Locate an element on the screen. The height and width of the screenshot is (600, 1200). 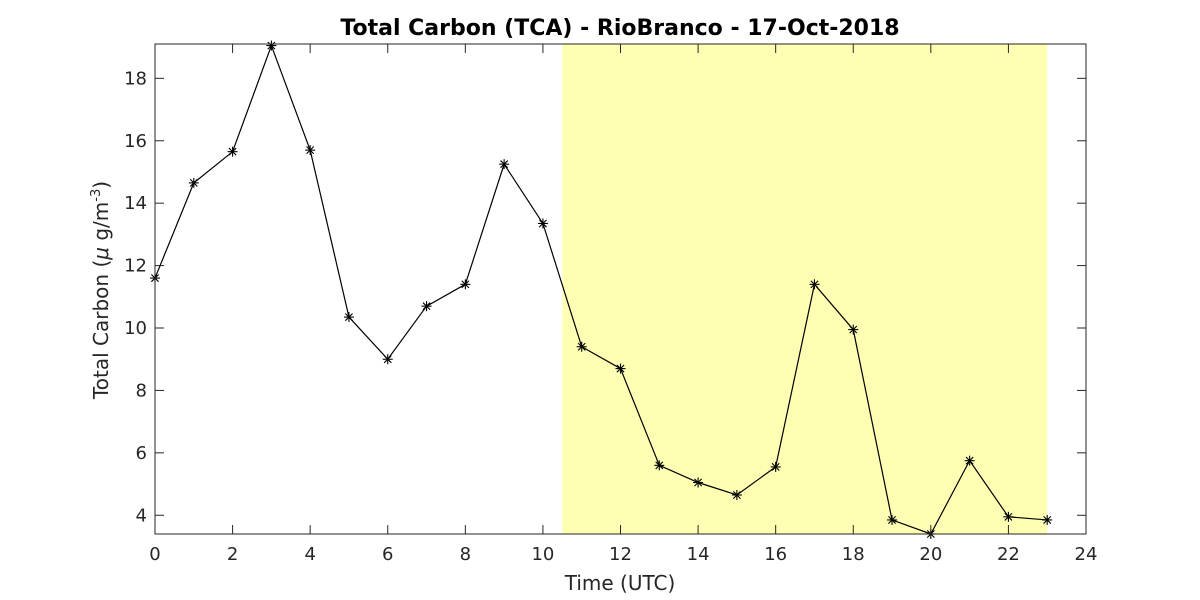
y-tick-label: 12 is located at coordinates (135, 266).